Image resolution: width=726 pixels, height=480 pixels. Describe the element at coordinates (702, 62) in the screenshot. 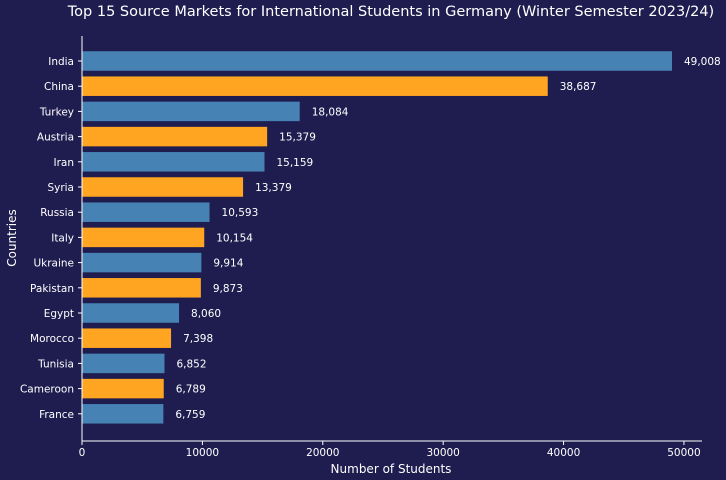

I see `value-label-india: 49,008` at that location.